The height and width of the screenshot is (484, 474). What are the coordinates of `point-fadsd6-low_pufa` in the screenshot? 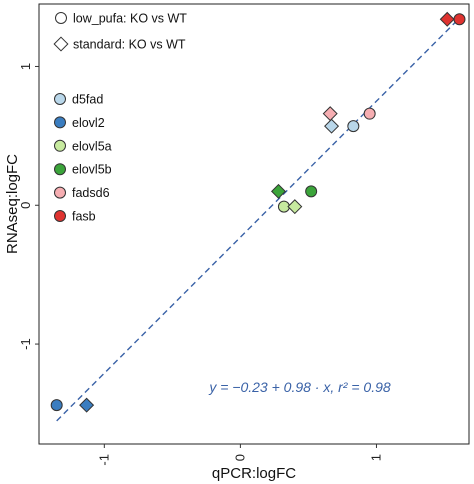 It's located at (369, 113).